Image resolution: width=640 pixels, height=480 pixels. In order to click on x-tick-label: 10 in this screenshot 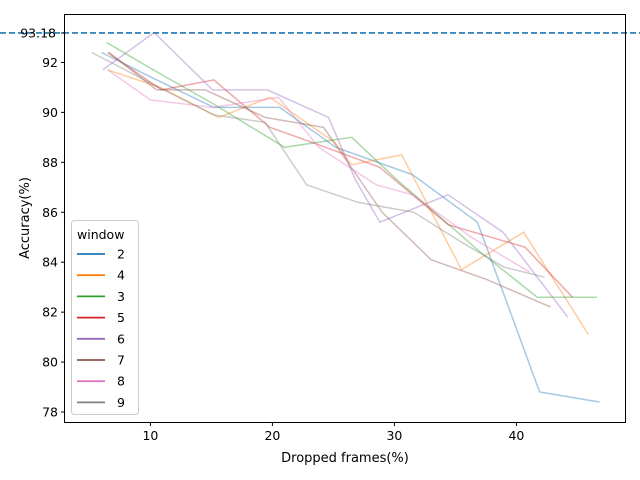, I will do `click(150, 435)`.